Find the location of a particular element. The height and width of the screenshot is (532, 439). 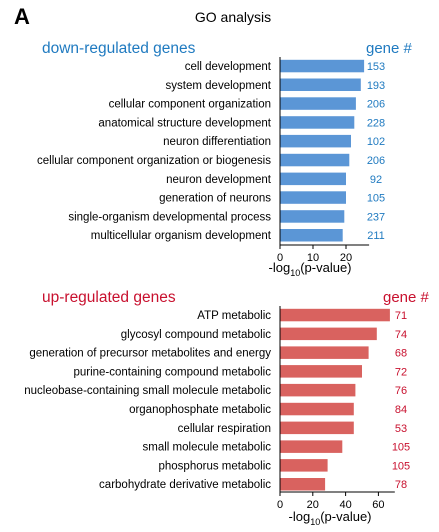

category-label: cellular respiration is located at coordinates (224, 429).